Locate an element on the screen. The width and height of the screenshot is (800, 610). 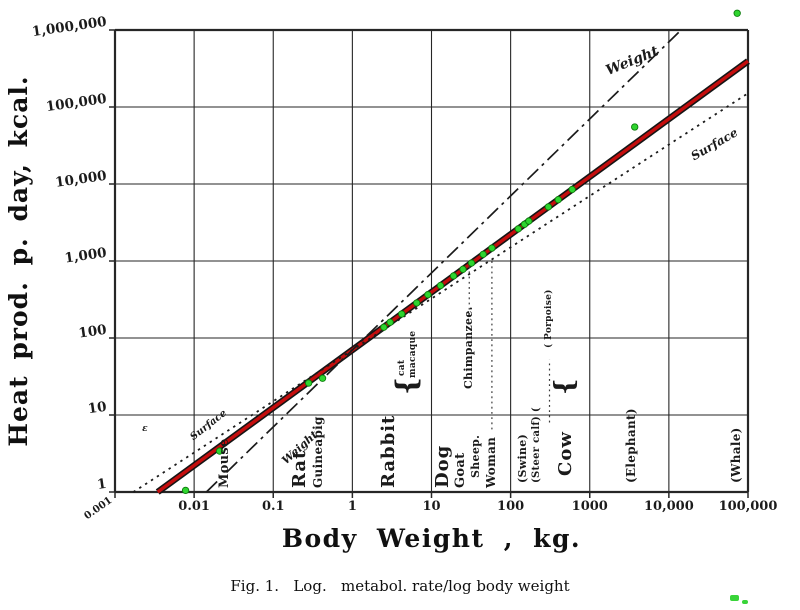
point-swine is located at coordinates (518, 229).